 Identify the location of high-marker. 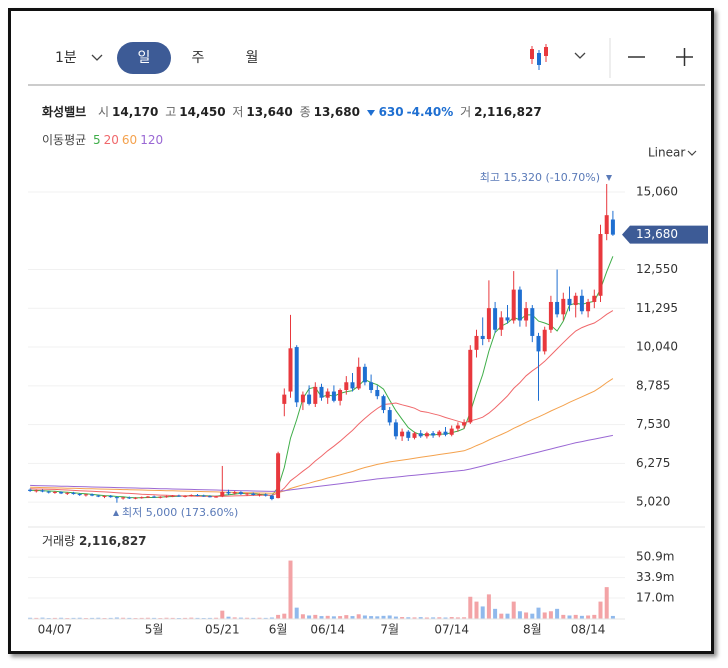
(609, 178).